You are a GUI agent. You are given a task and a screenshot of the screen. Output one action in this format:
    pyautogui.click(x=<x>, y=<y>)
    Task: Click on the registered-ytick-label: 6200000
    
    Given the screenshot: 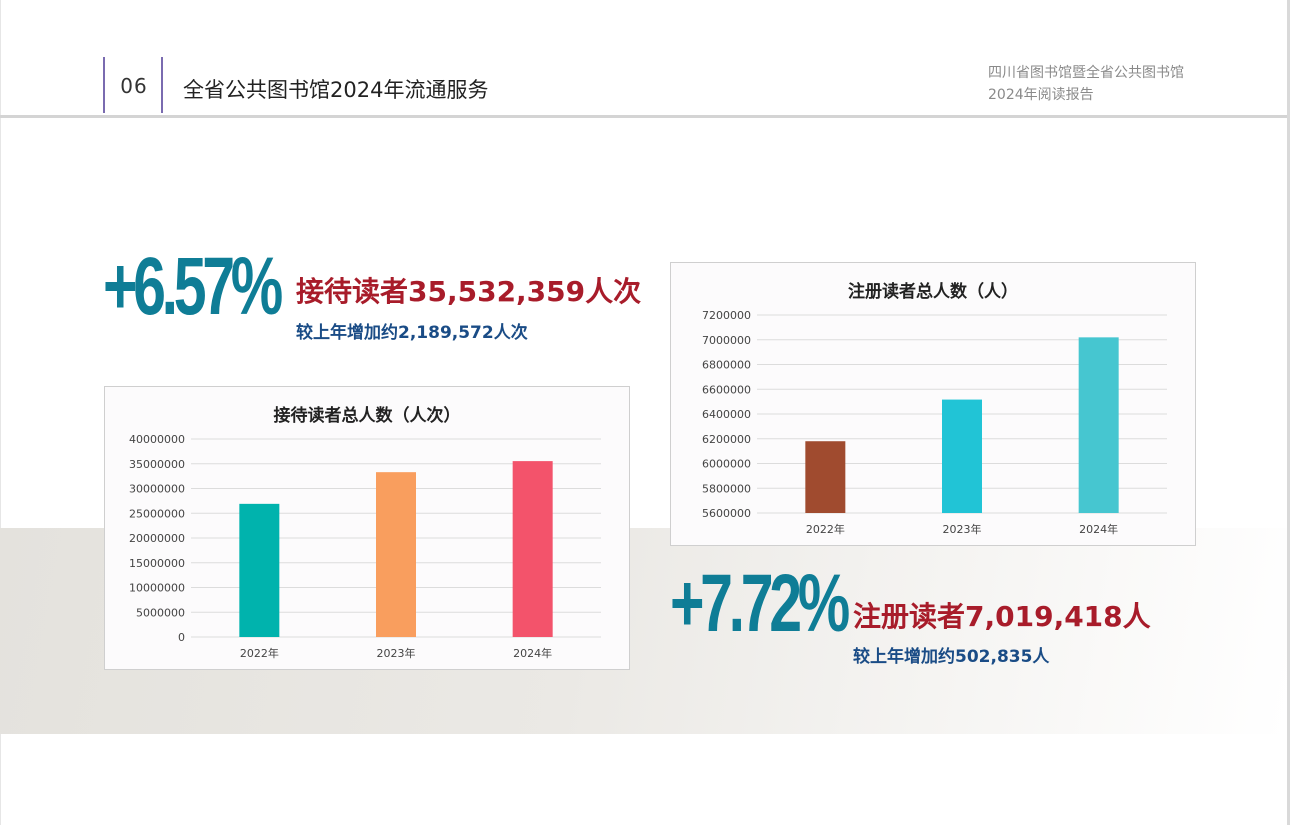 What is the action you would take?
    pyautogui.click(x=726, y=439)
    